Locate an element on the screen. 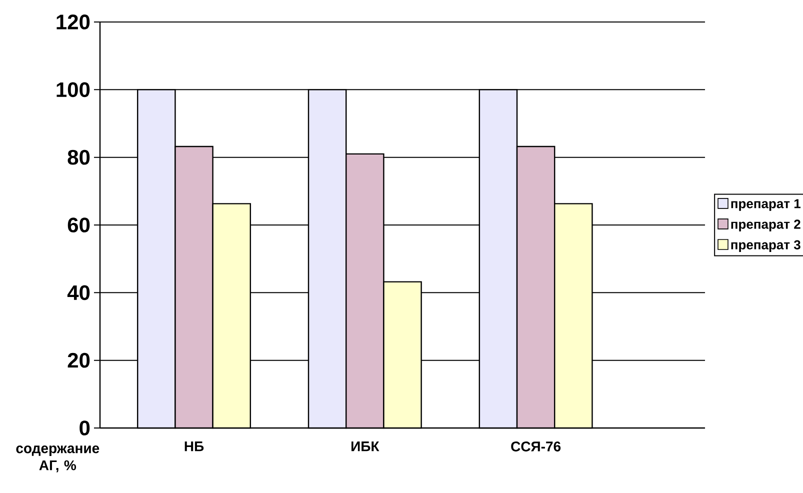  x-tick-label: ССЯ-76 is located at coordinates (536, 447).